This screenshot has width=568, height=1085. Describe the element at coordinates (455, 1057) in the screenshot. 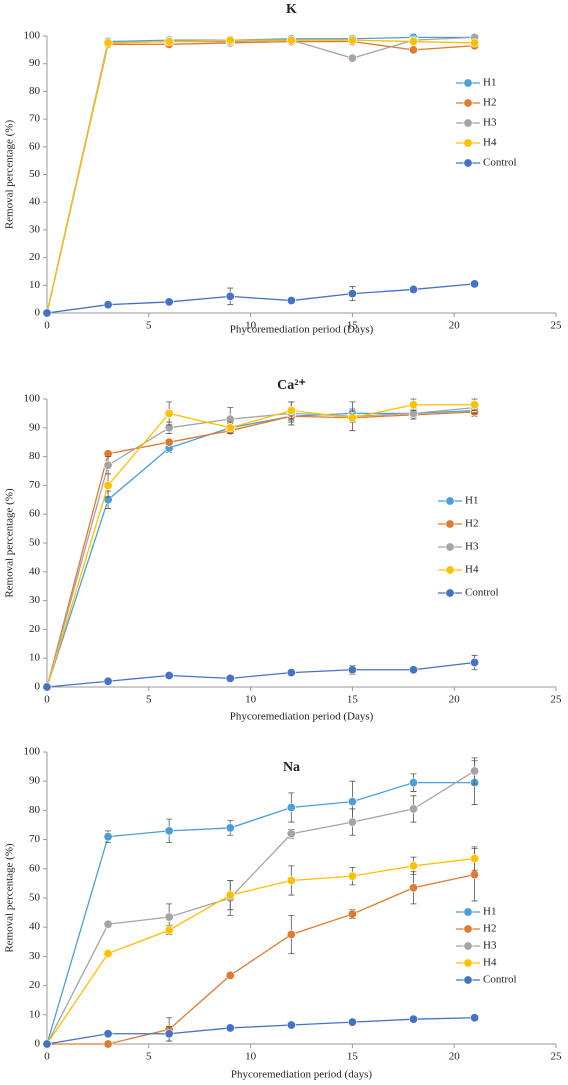

I see `x-tick-label: 20` at that location.